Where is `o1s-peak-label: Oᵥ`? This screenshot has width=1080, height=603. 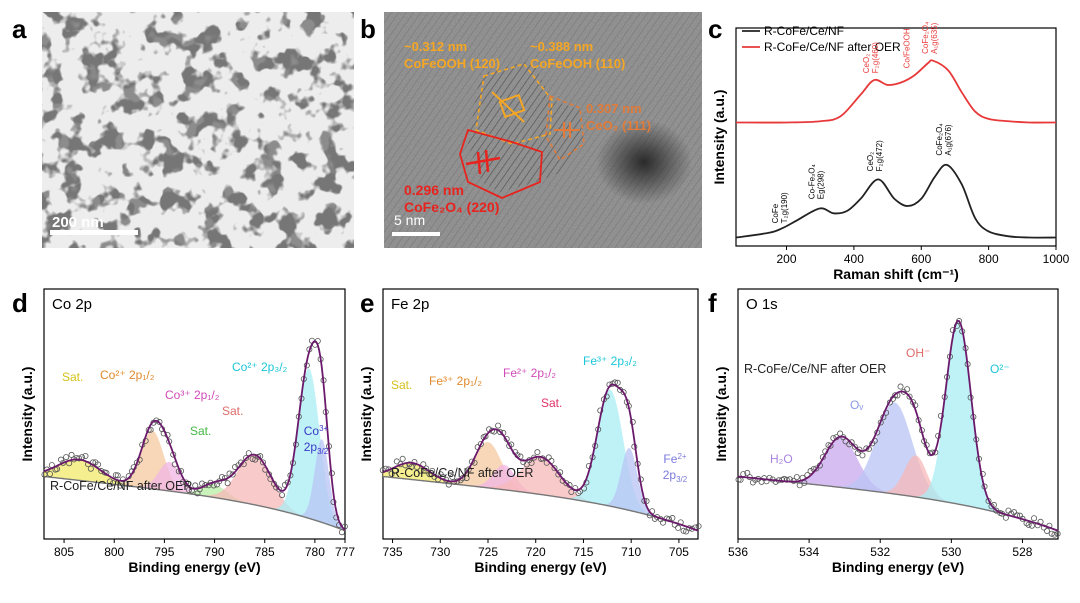
o1s-peak-label: Oᵥ is located at coordinates (856, 405).